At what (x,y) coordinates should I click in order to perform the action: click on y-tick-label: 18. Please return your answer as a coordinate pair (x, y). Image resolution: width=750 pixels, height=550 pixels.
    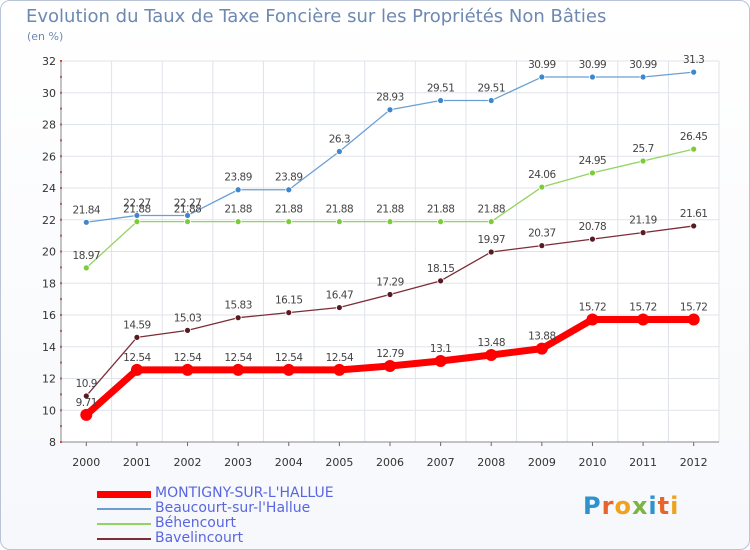
    Looking at the image, I should click on (49, 283).